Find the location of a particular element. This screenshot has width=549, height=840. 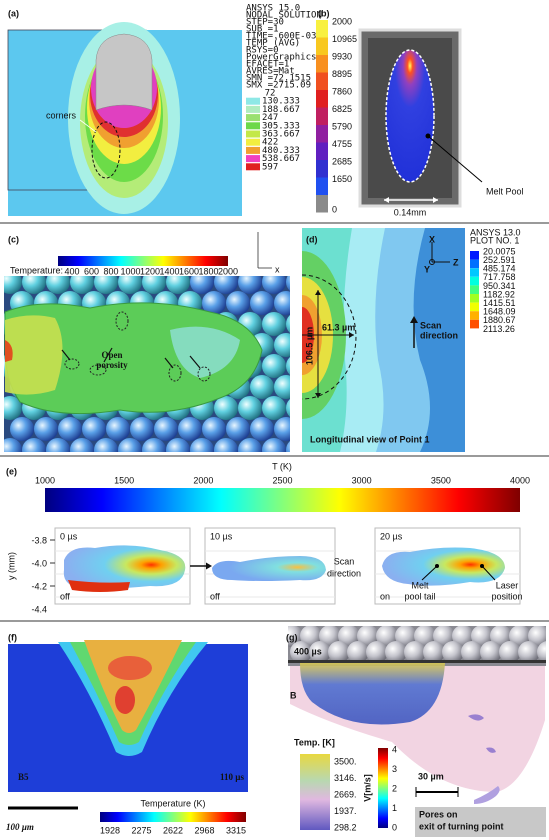

sample-label: B is located at coordinates (293, 695).